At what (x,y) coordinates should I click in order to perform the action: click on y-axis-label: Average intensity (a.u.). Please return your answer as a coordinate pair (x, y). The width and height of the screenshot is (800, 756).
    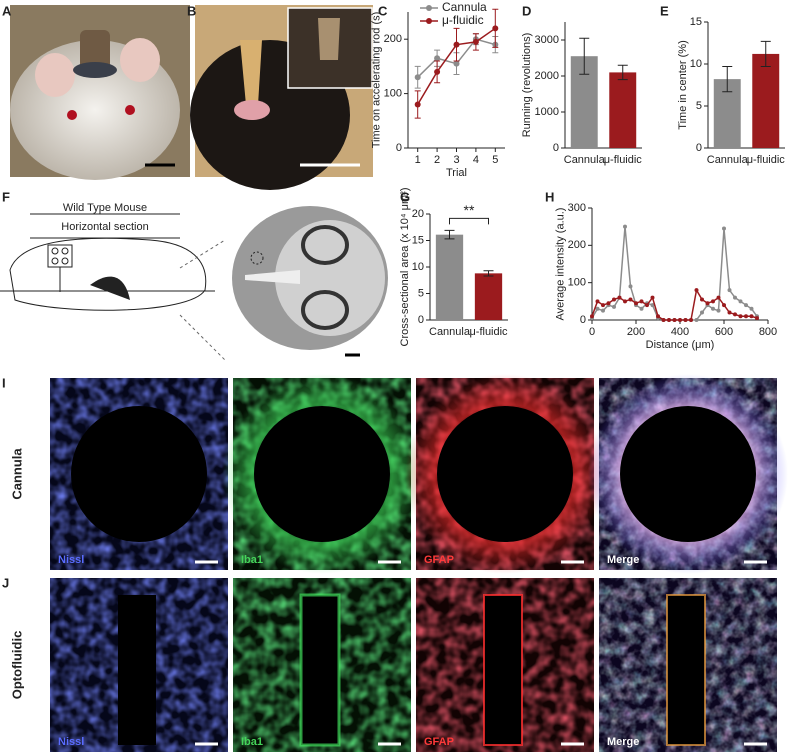
    Looking at the image, I should click on (560, 264).